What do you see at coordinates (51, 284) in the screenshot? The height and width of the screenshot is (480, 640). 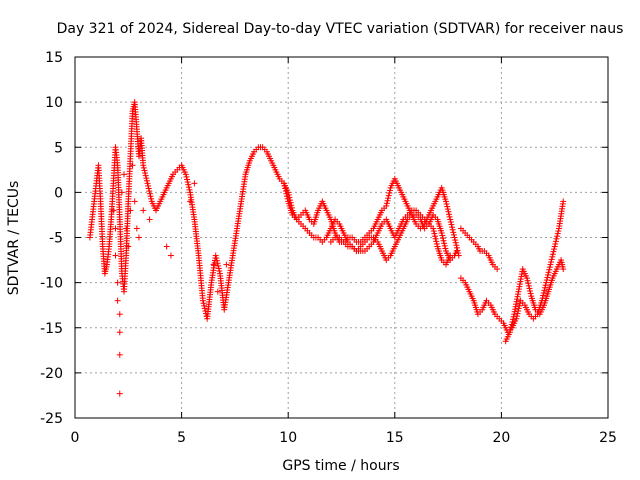 I see `y-tick-label: -10` at bounding box center [51, 284].